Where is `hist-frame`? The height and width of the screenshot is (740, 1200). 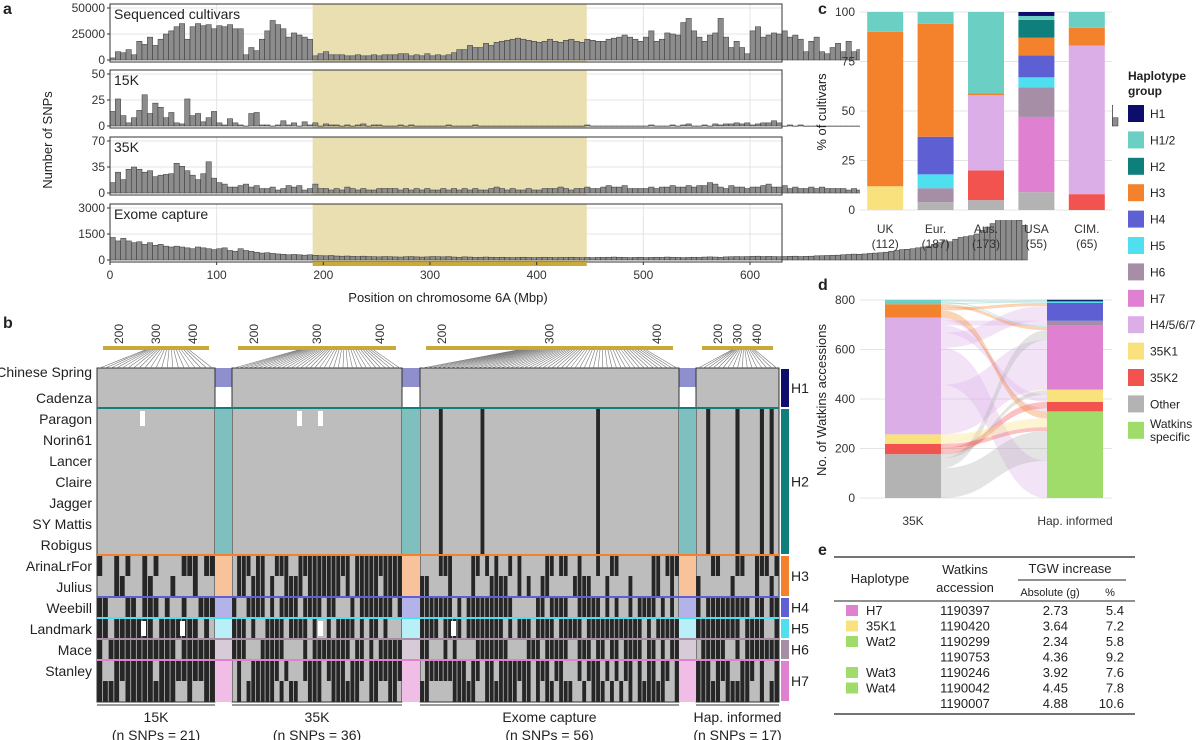
hist-frame is located at coordinates (446, 33).